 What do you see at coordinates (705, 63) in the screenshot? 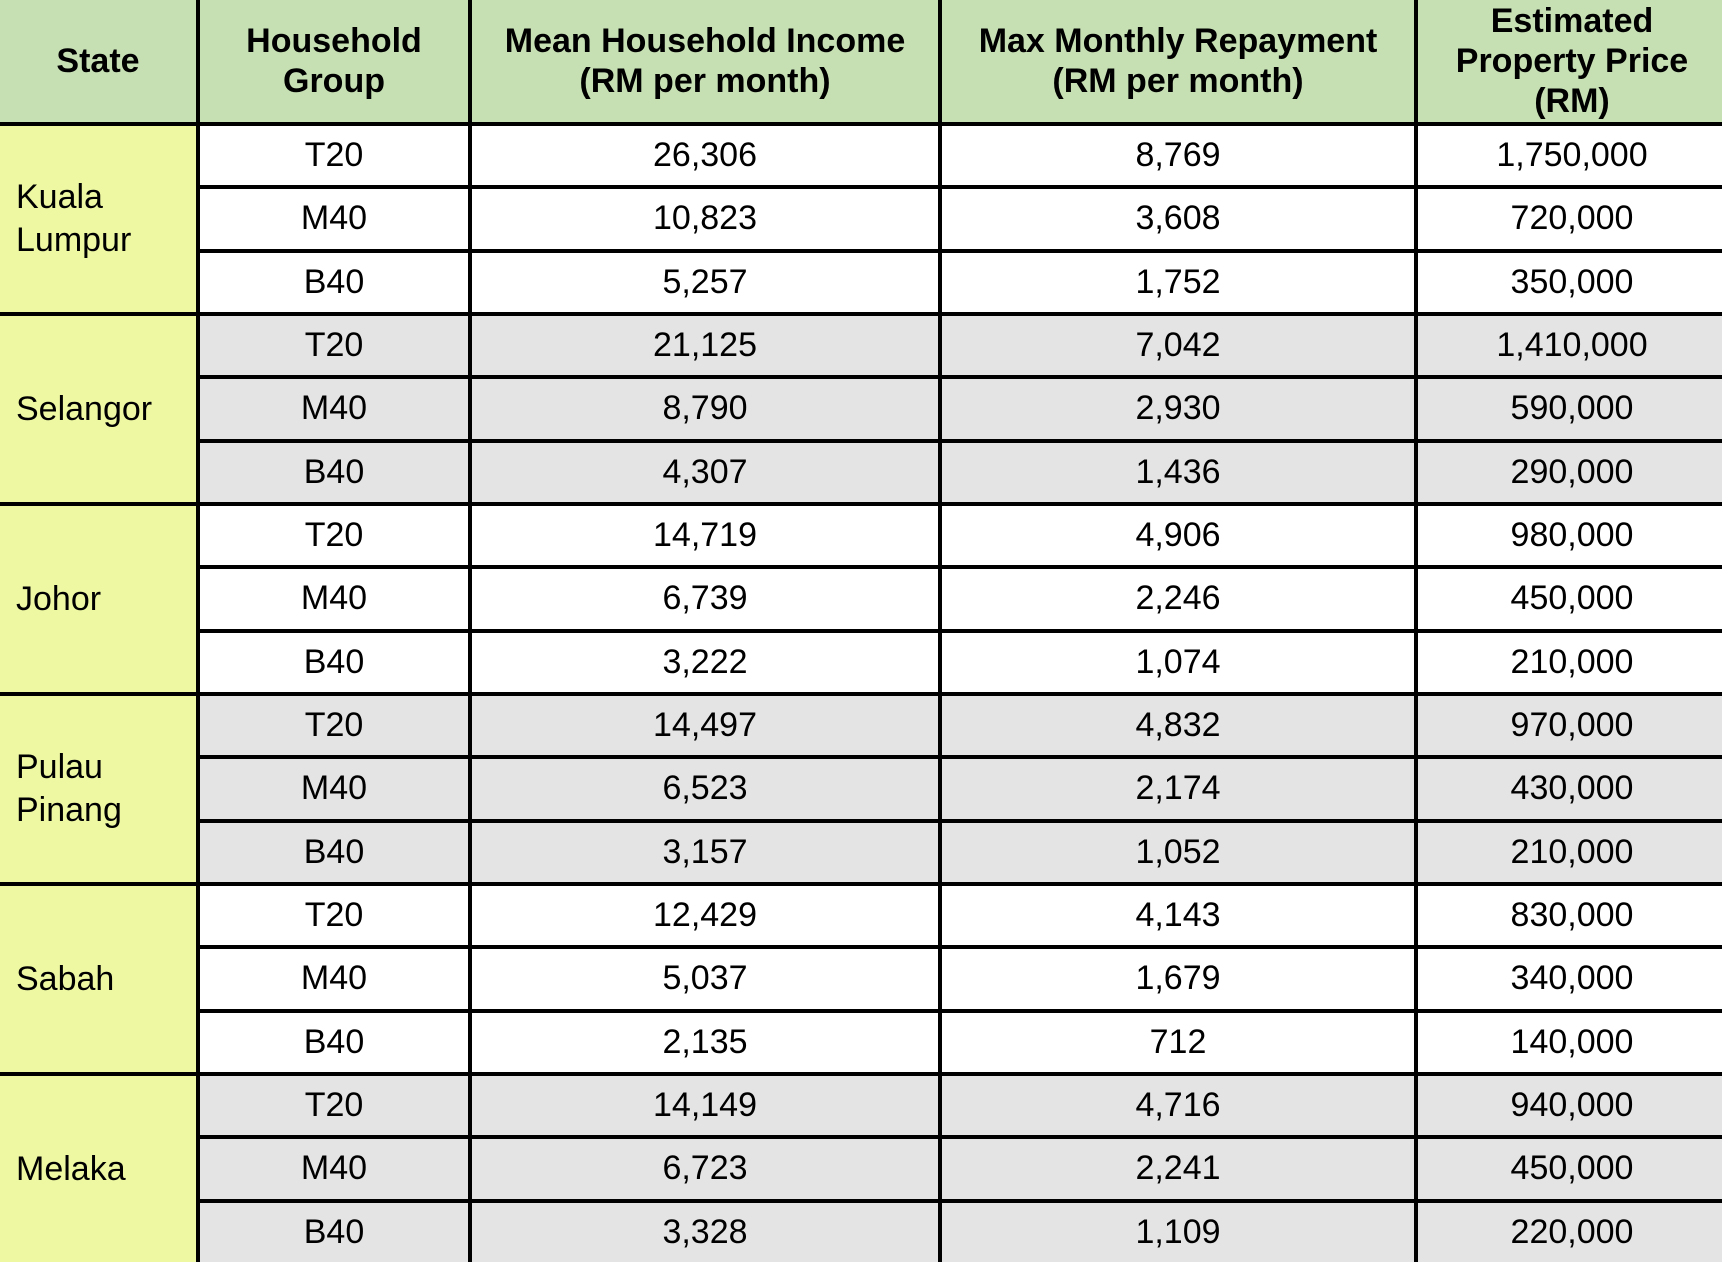
I see `header-cell-mean-income: Mean Household Income (RM per month)` at bounding box center [705, 63].